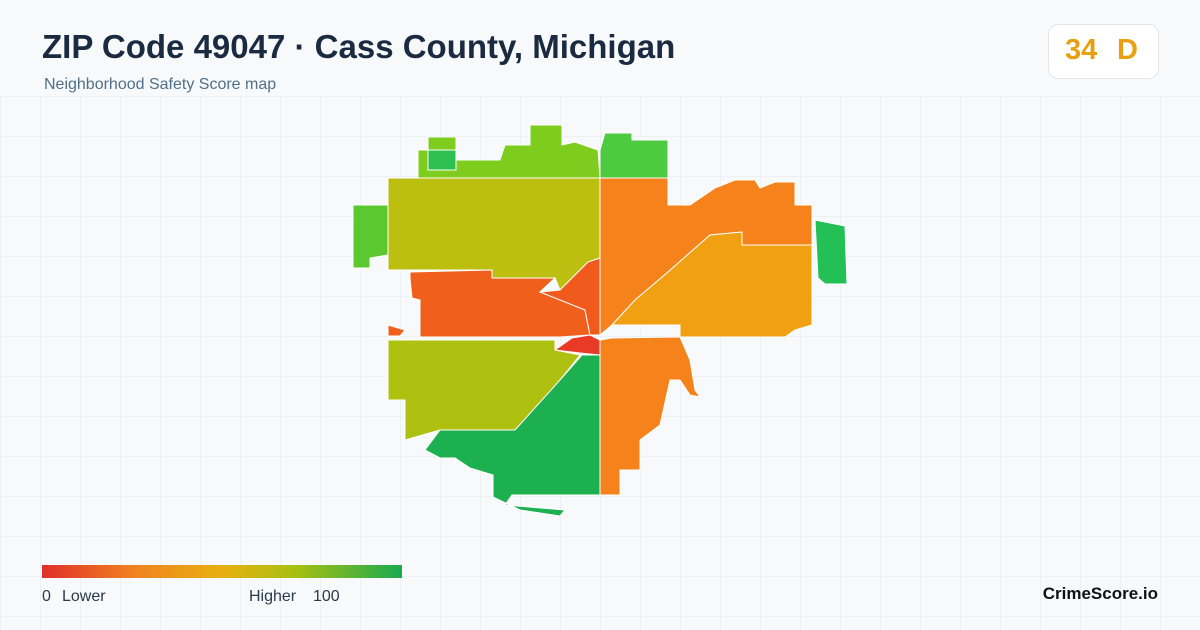  Describe the element at coordinates (273, 596) in the screenshot. I see `legend-max-label: Higher` at that location.